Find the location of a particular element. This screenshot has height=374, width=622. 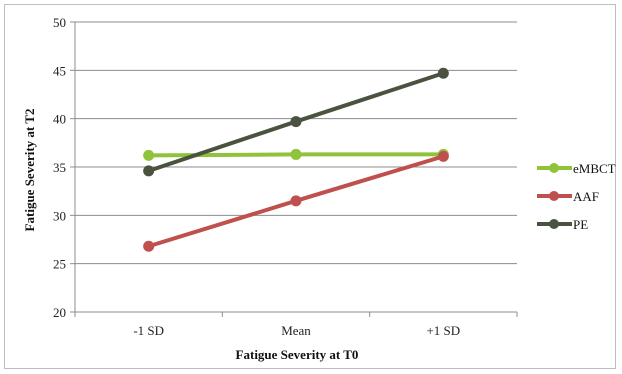

legend-marker-aaf is located at coordinates (554, 196).